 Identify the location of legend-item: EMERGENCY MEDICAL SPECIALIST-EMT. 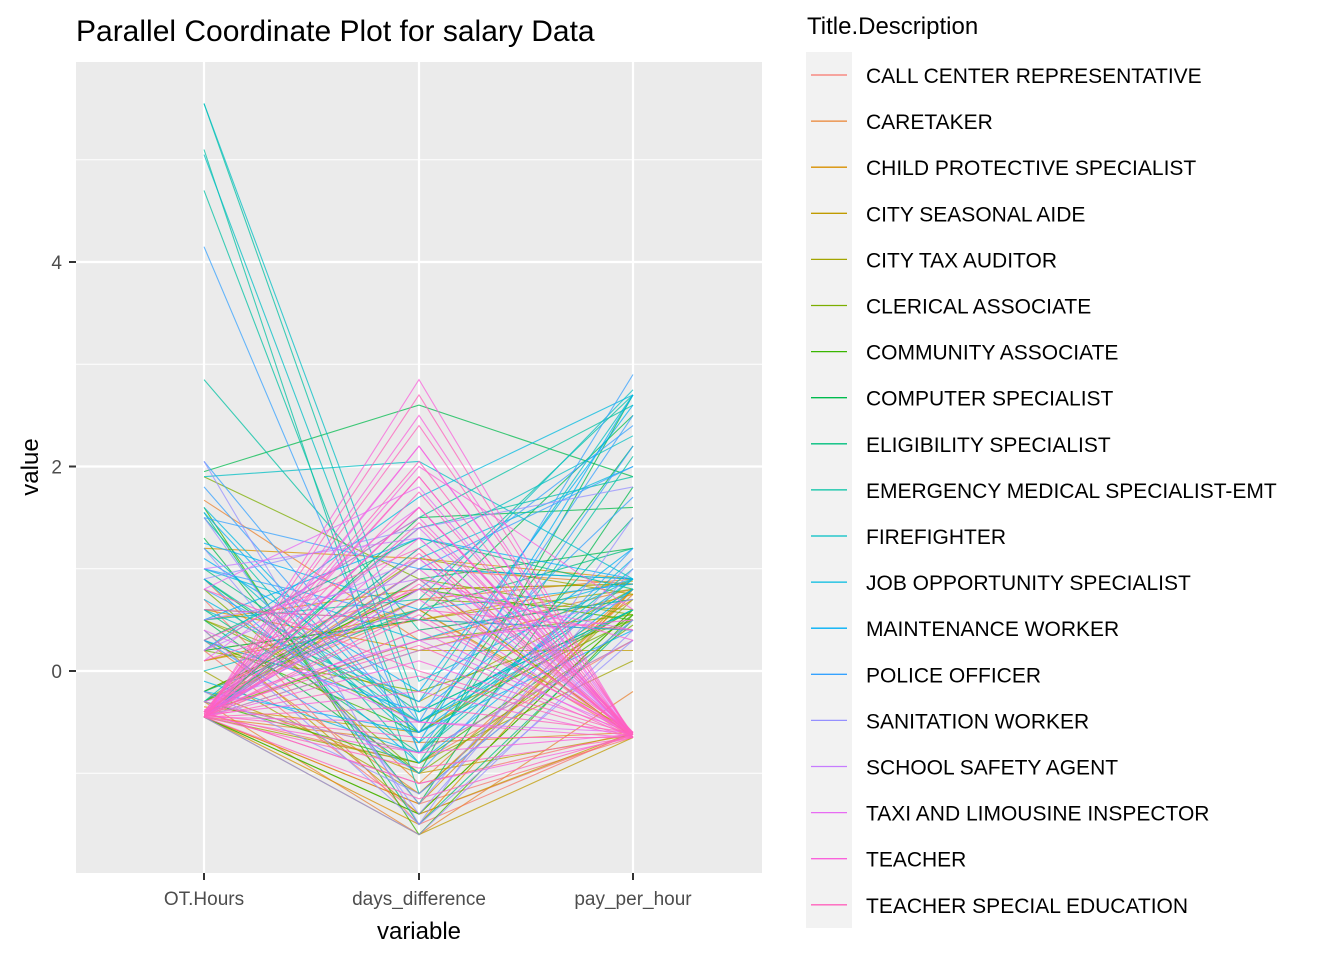
(1044, 491).